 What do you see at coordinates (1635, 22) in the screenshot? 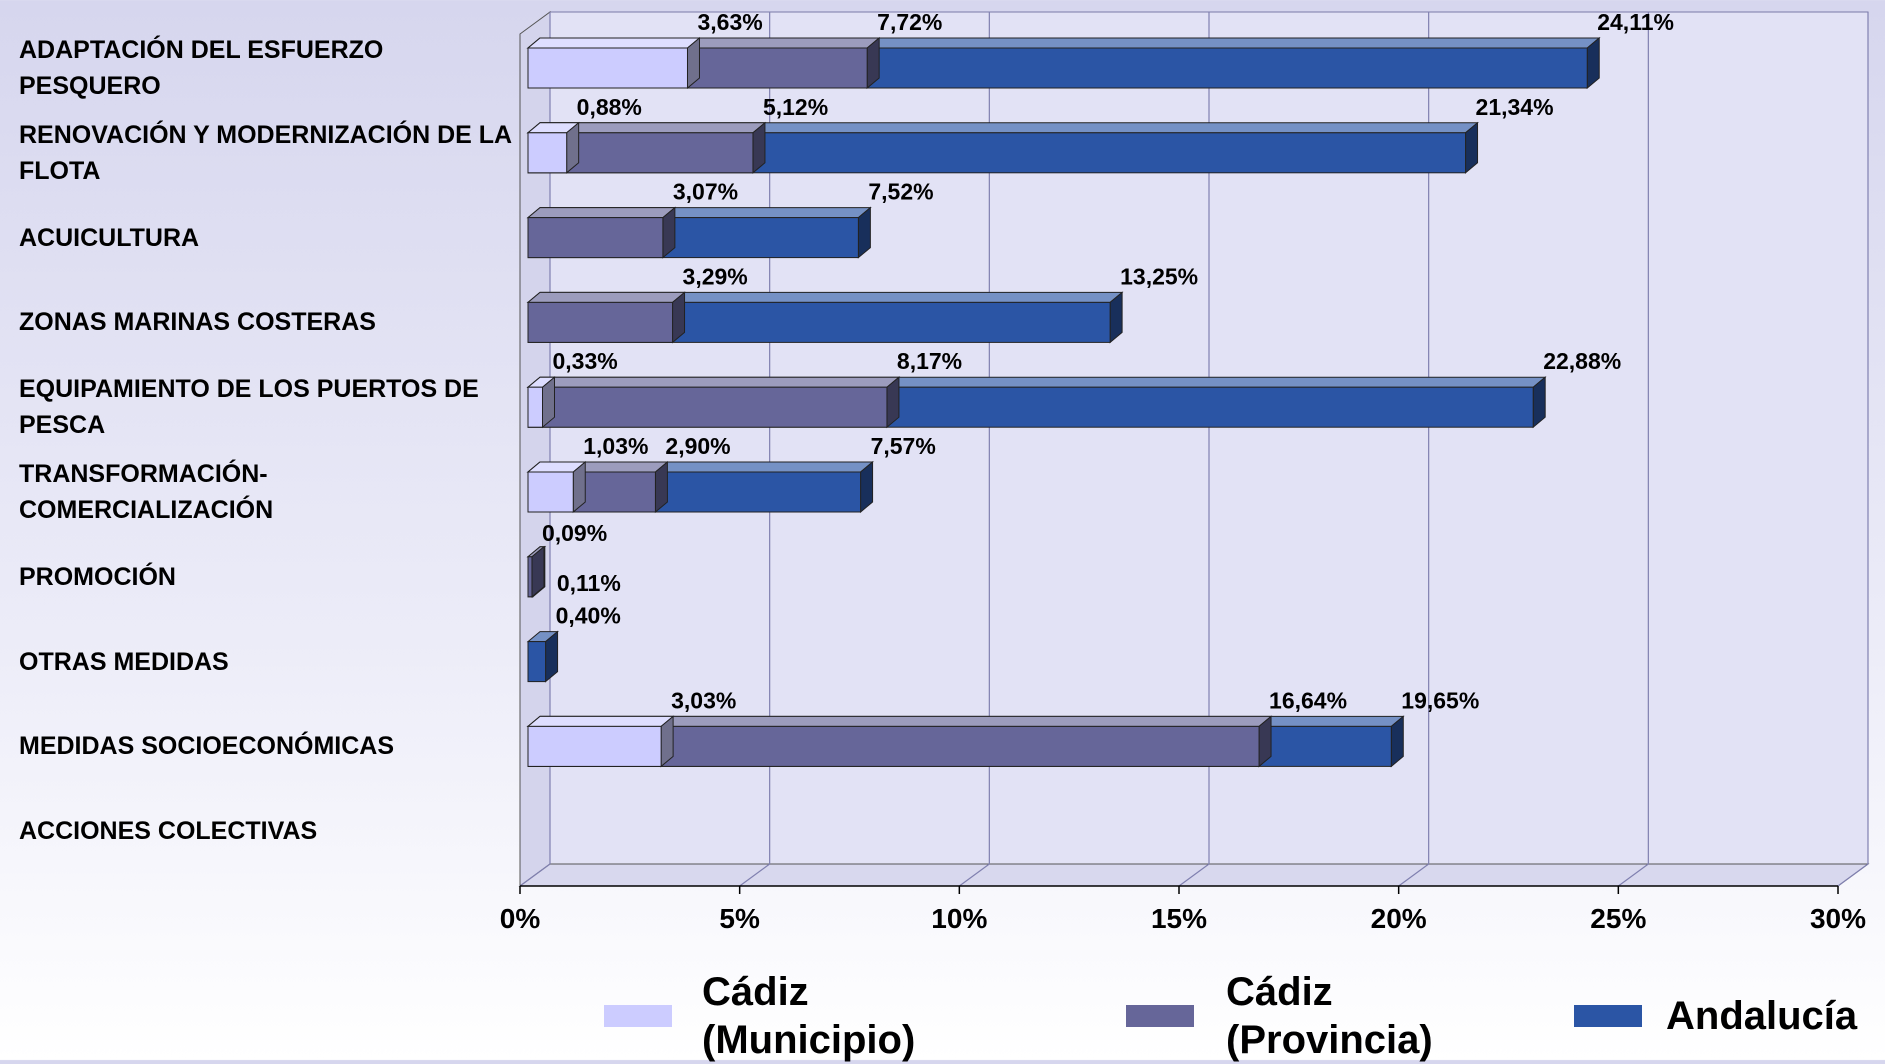
I see `data-label: 24,11%` at bounding box center [1635, 22].